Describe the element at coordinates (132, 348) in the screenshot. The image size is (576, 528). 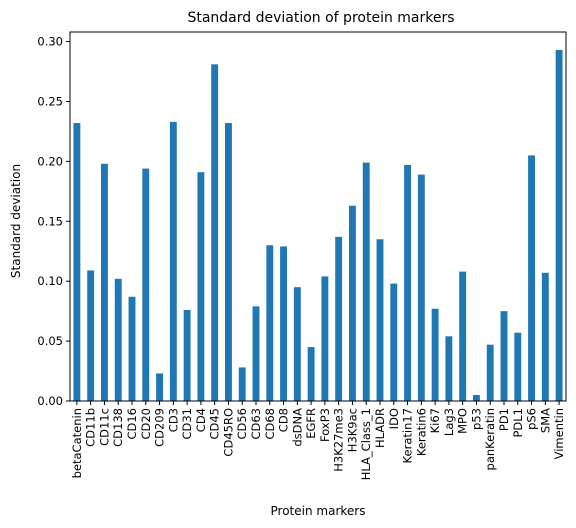
I see `bar-CD16` at that location.